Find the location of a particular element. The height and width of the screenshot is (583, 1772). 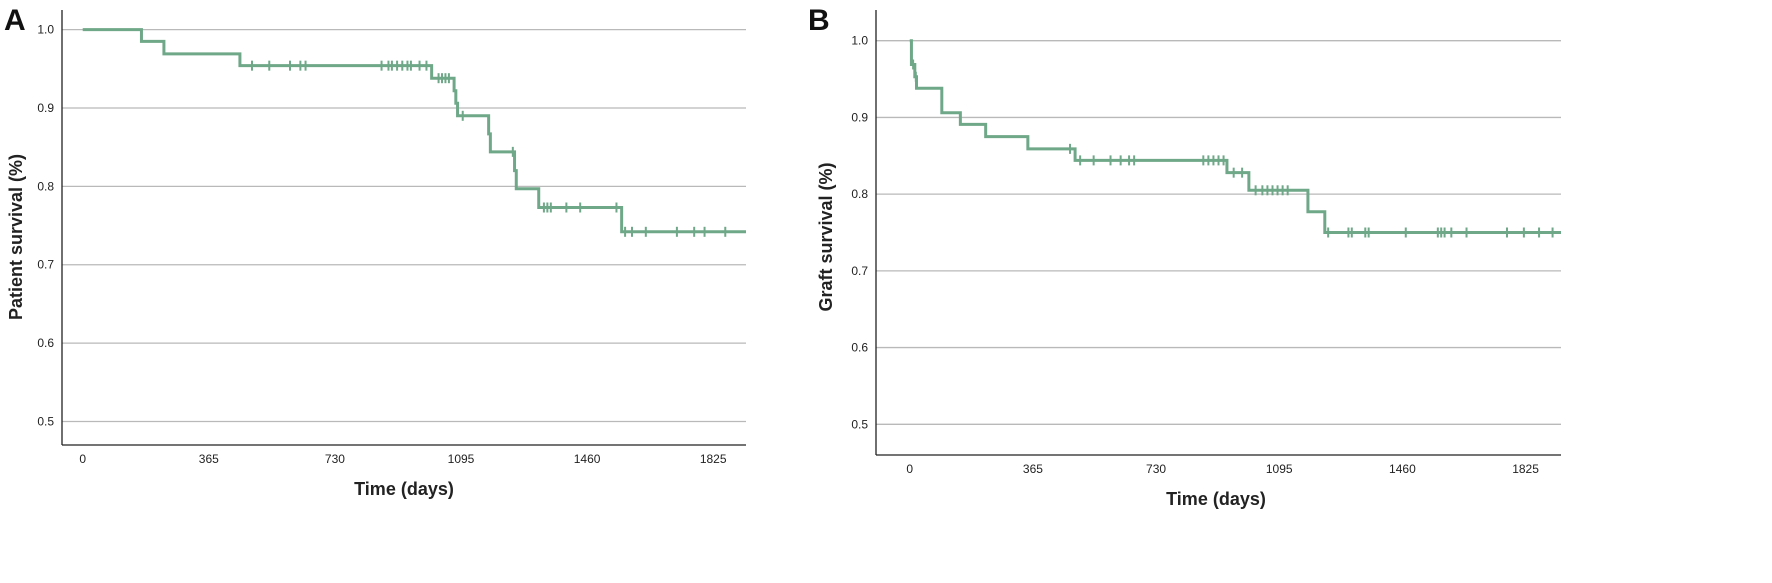

y-axis-title-a: Patient survival (%) is located at coordinates (16, 237).